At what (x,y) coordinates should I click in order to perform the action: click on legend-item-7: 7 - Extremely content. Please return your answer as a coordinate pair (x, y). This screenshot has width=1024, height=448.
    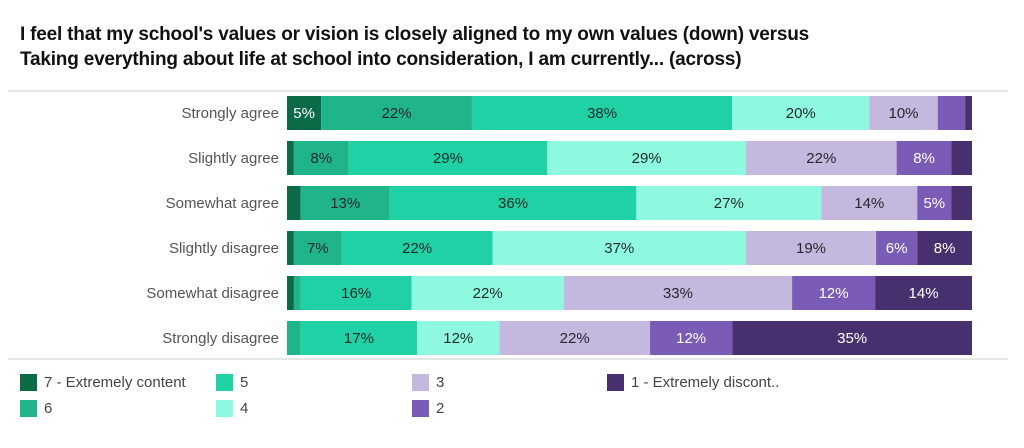
    Looking at the image, I should click on (103, 382).